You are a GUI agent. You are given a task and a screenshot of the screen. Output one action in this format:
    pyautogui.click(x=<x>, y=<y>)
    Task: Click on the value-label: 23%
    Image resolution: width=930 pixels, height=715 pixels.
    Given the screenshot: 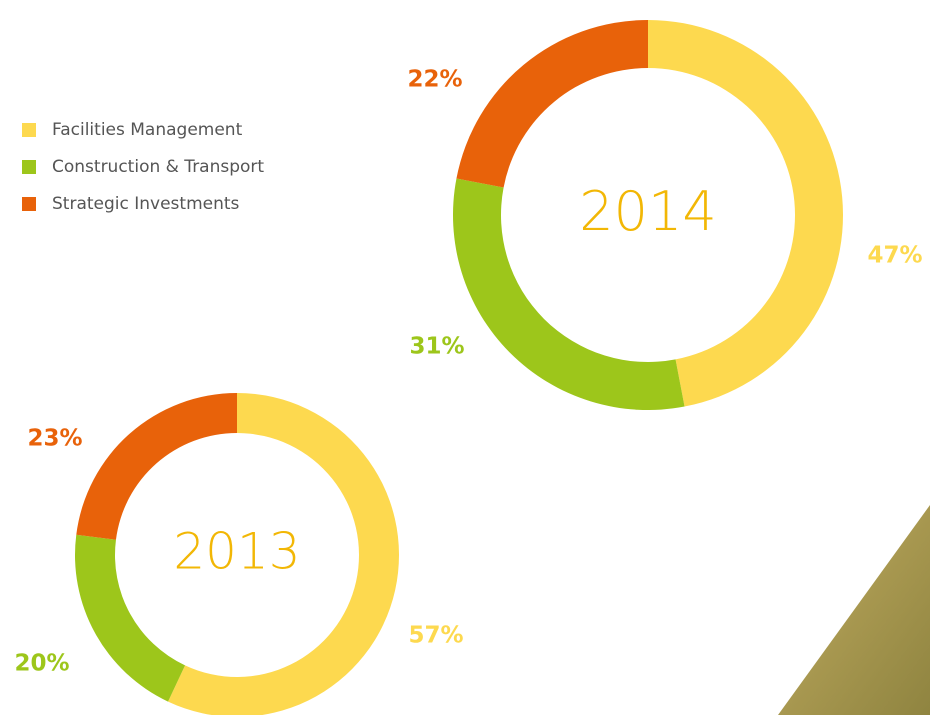 What is the action you would take?
    pyautogui.click(x=54, y=439)
    